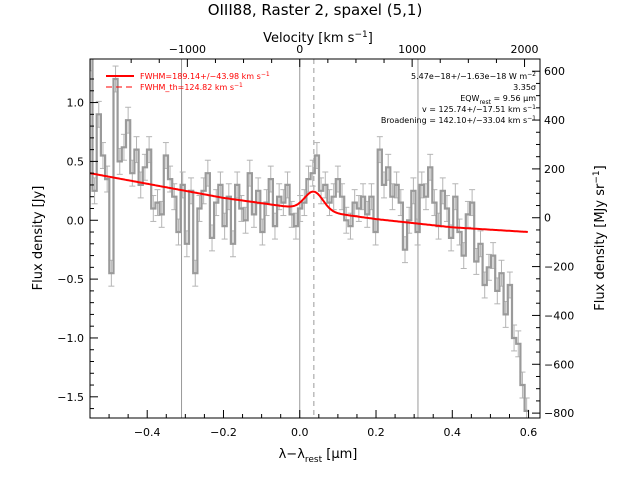  What do you see at coordinates (554, 169) in the screenshot?
I see `right-tick-label: 200` at bounding box center [554, 169].